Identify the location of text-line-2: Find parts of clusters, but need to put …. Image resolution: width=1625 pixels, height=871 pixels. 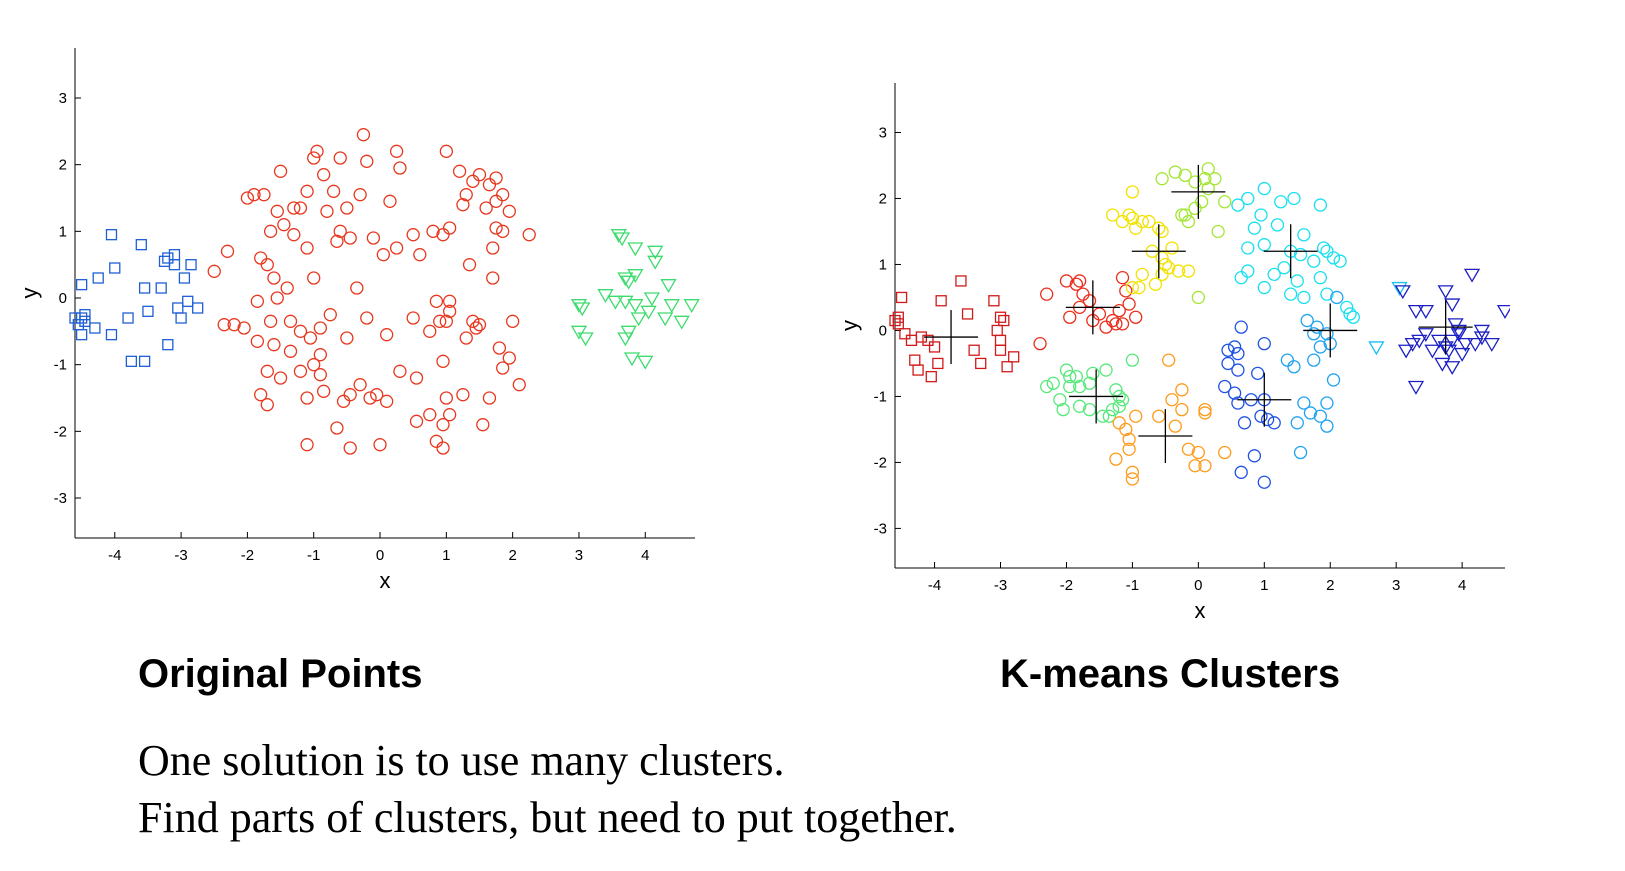
(547, 817).